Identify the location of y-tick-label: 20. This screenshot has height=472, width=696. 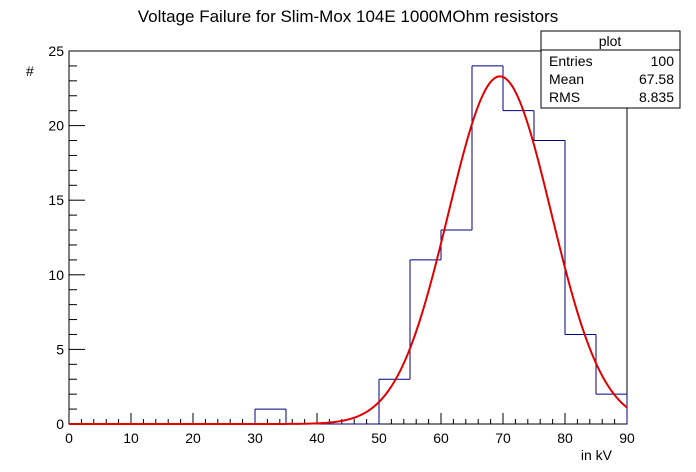
(56, 126).